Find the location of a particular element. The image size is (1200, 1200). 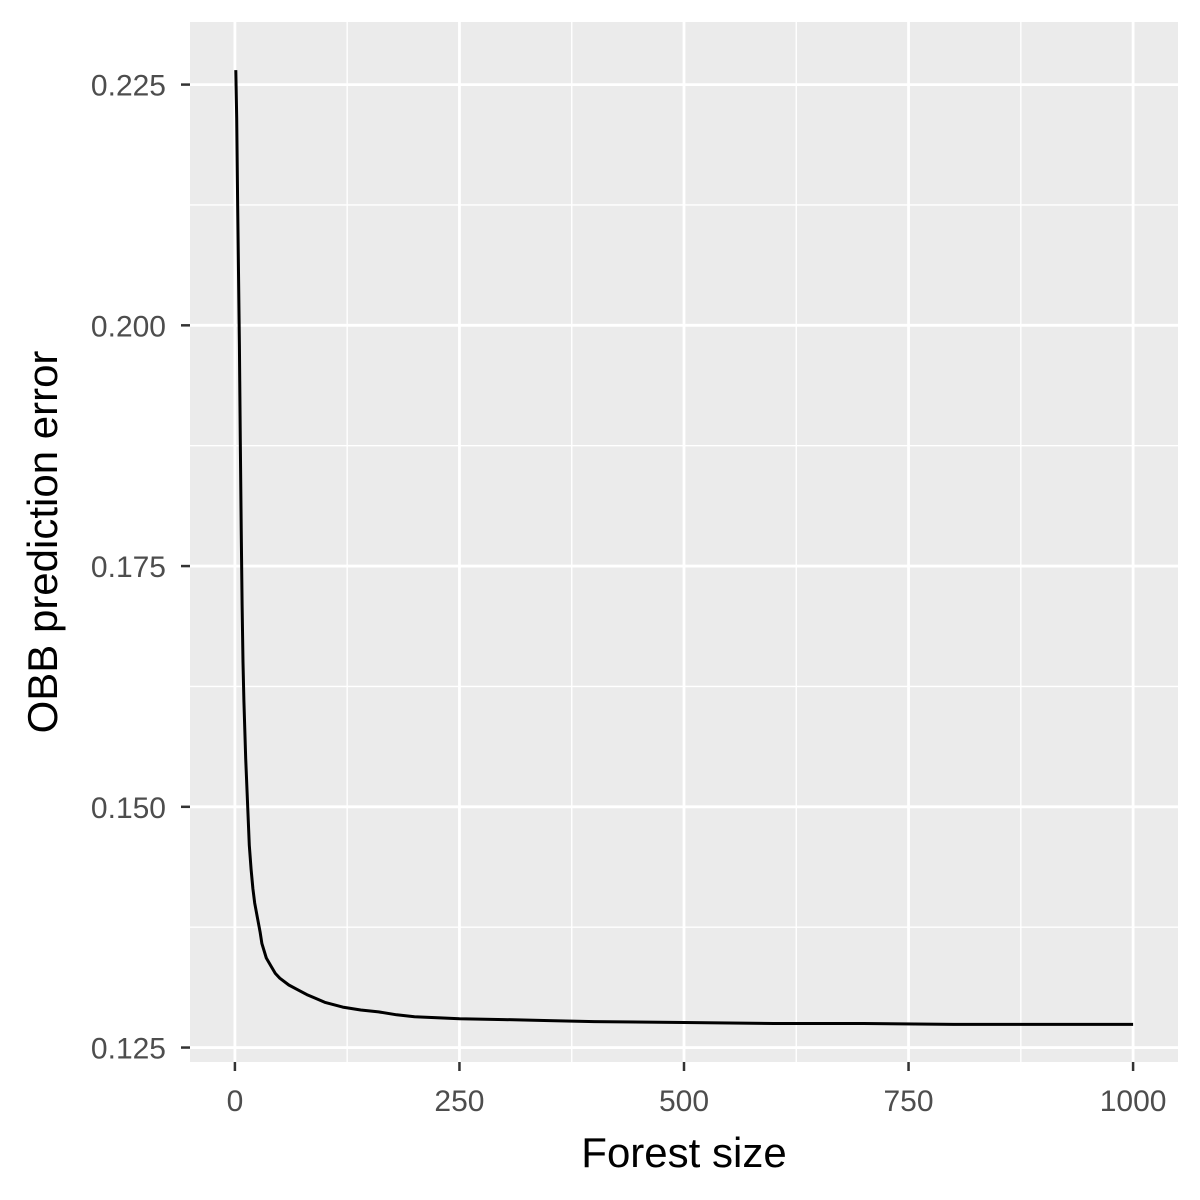

y-tick-label: 0.125 is located at coordinates (128, 1049).